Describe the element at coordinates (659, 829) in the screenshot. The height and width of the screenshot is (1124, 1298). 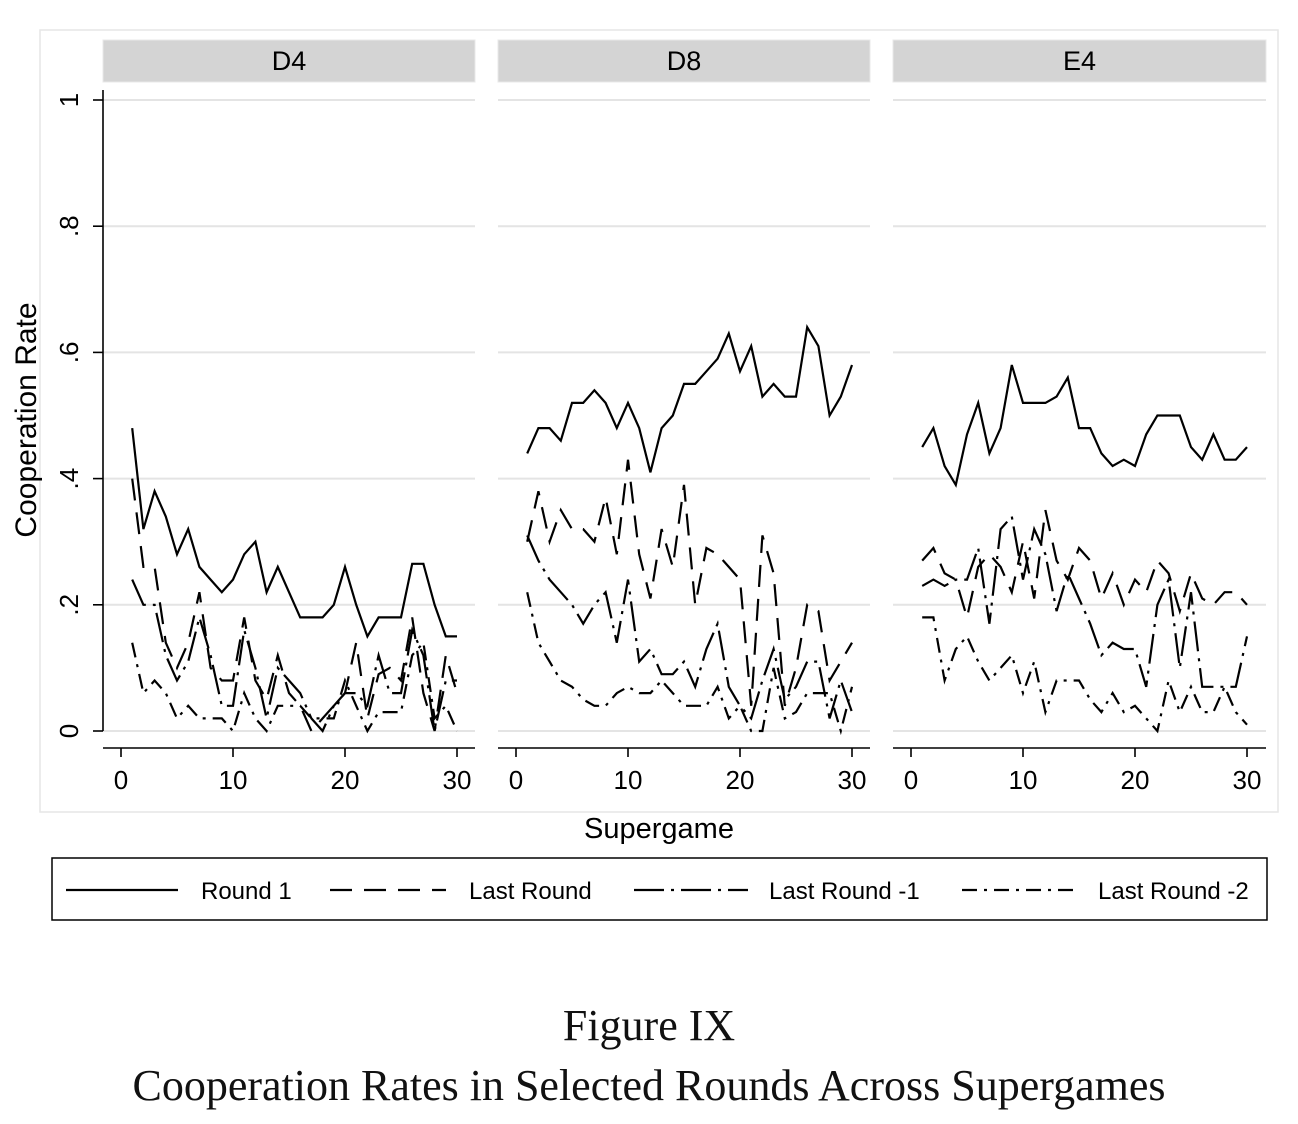
I see `x-axis-label: Supergame` at that location.